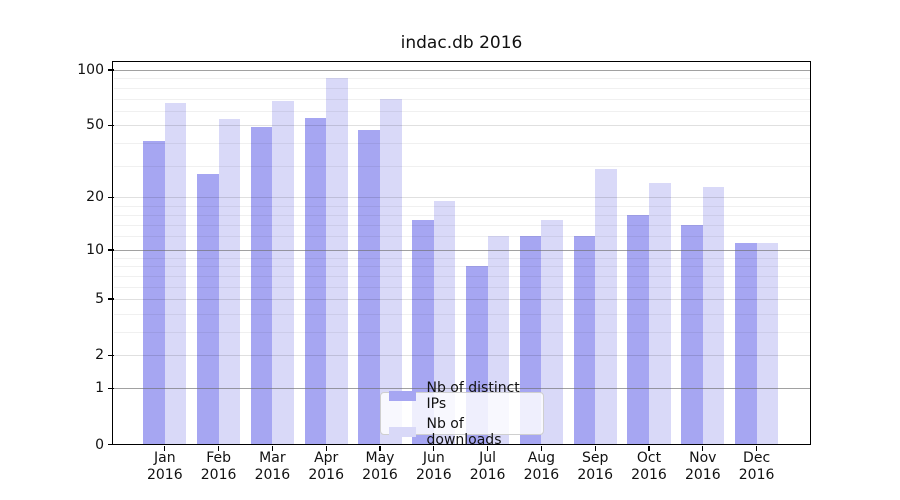  Describe the element at coordinates (703, 458) in the screenshot. I see `xtick-month-nov: Nov` at that location.